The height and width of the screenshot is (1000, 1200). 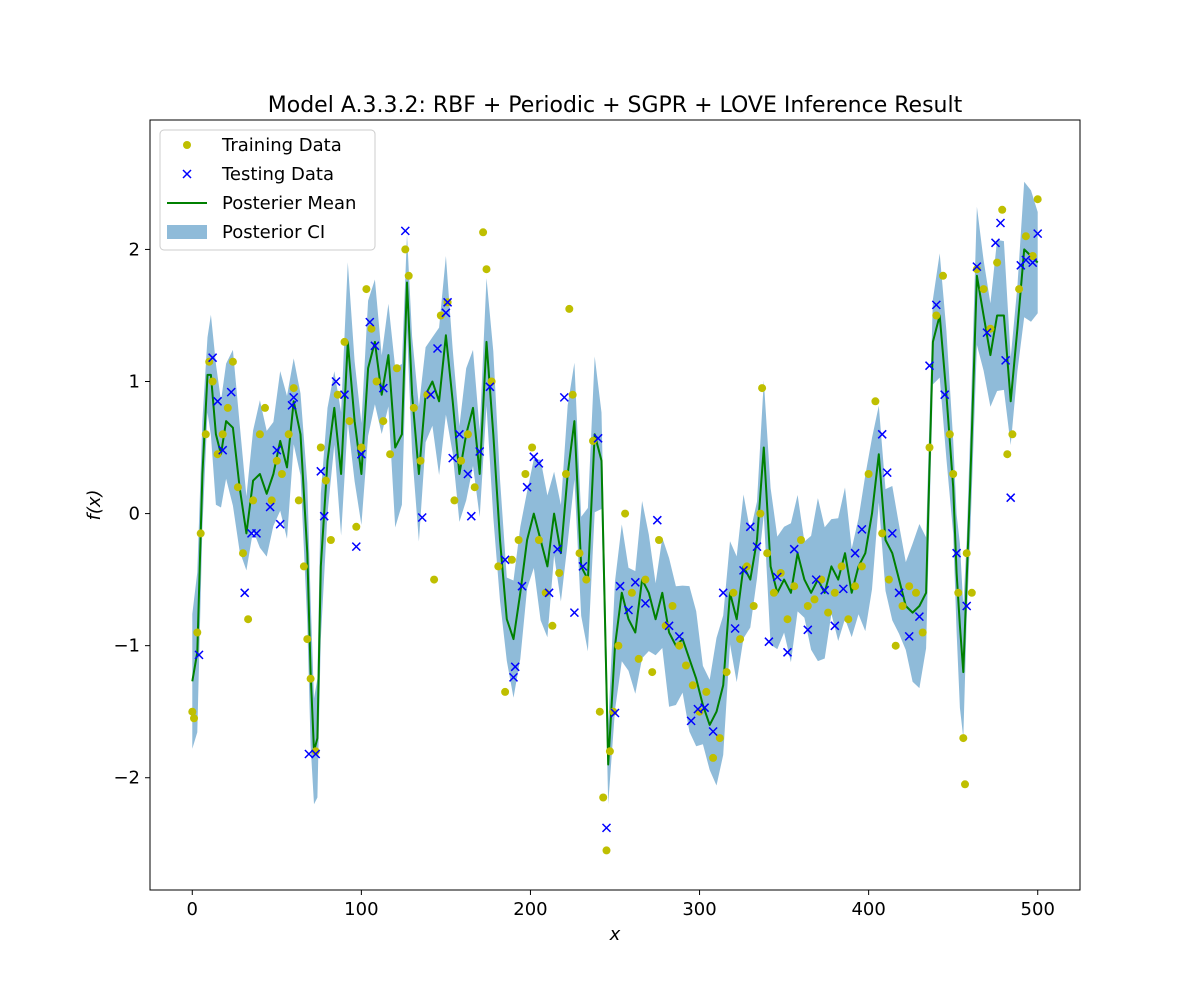 I want to click on y-tick-label: 2, so click(x=134, y=249).